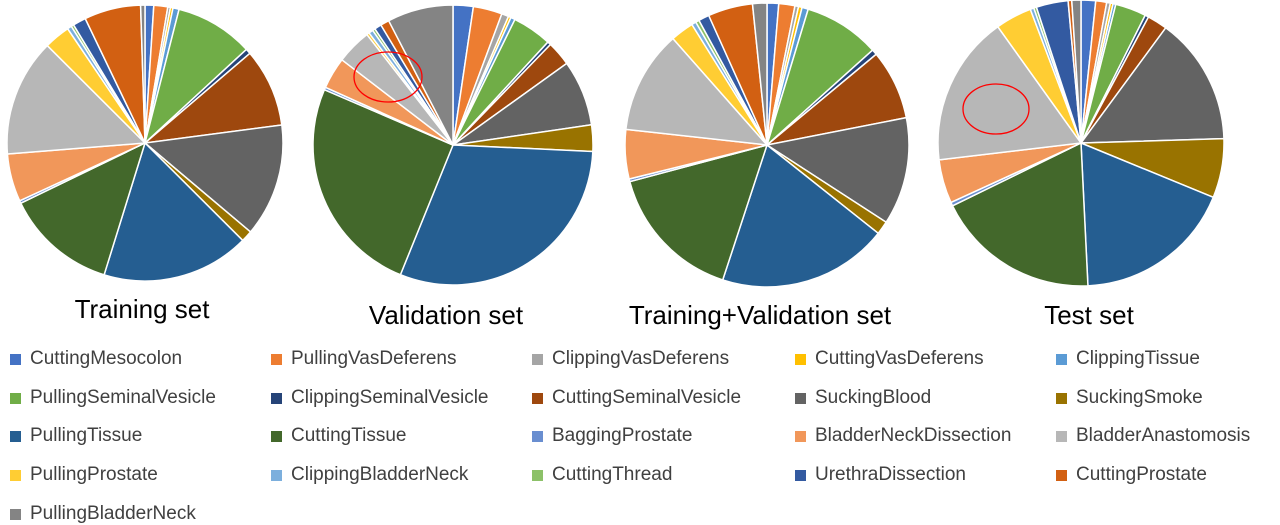 The image size is (1280, 525). Describe the element at coordinates (760, 315) in the screenshot. I see `chart-title-training-validation: Training+Validation set` at that location.